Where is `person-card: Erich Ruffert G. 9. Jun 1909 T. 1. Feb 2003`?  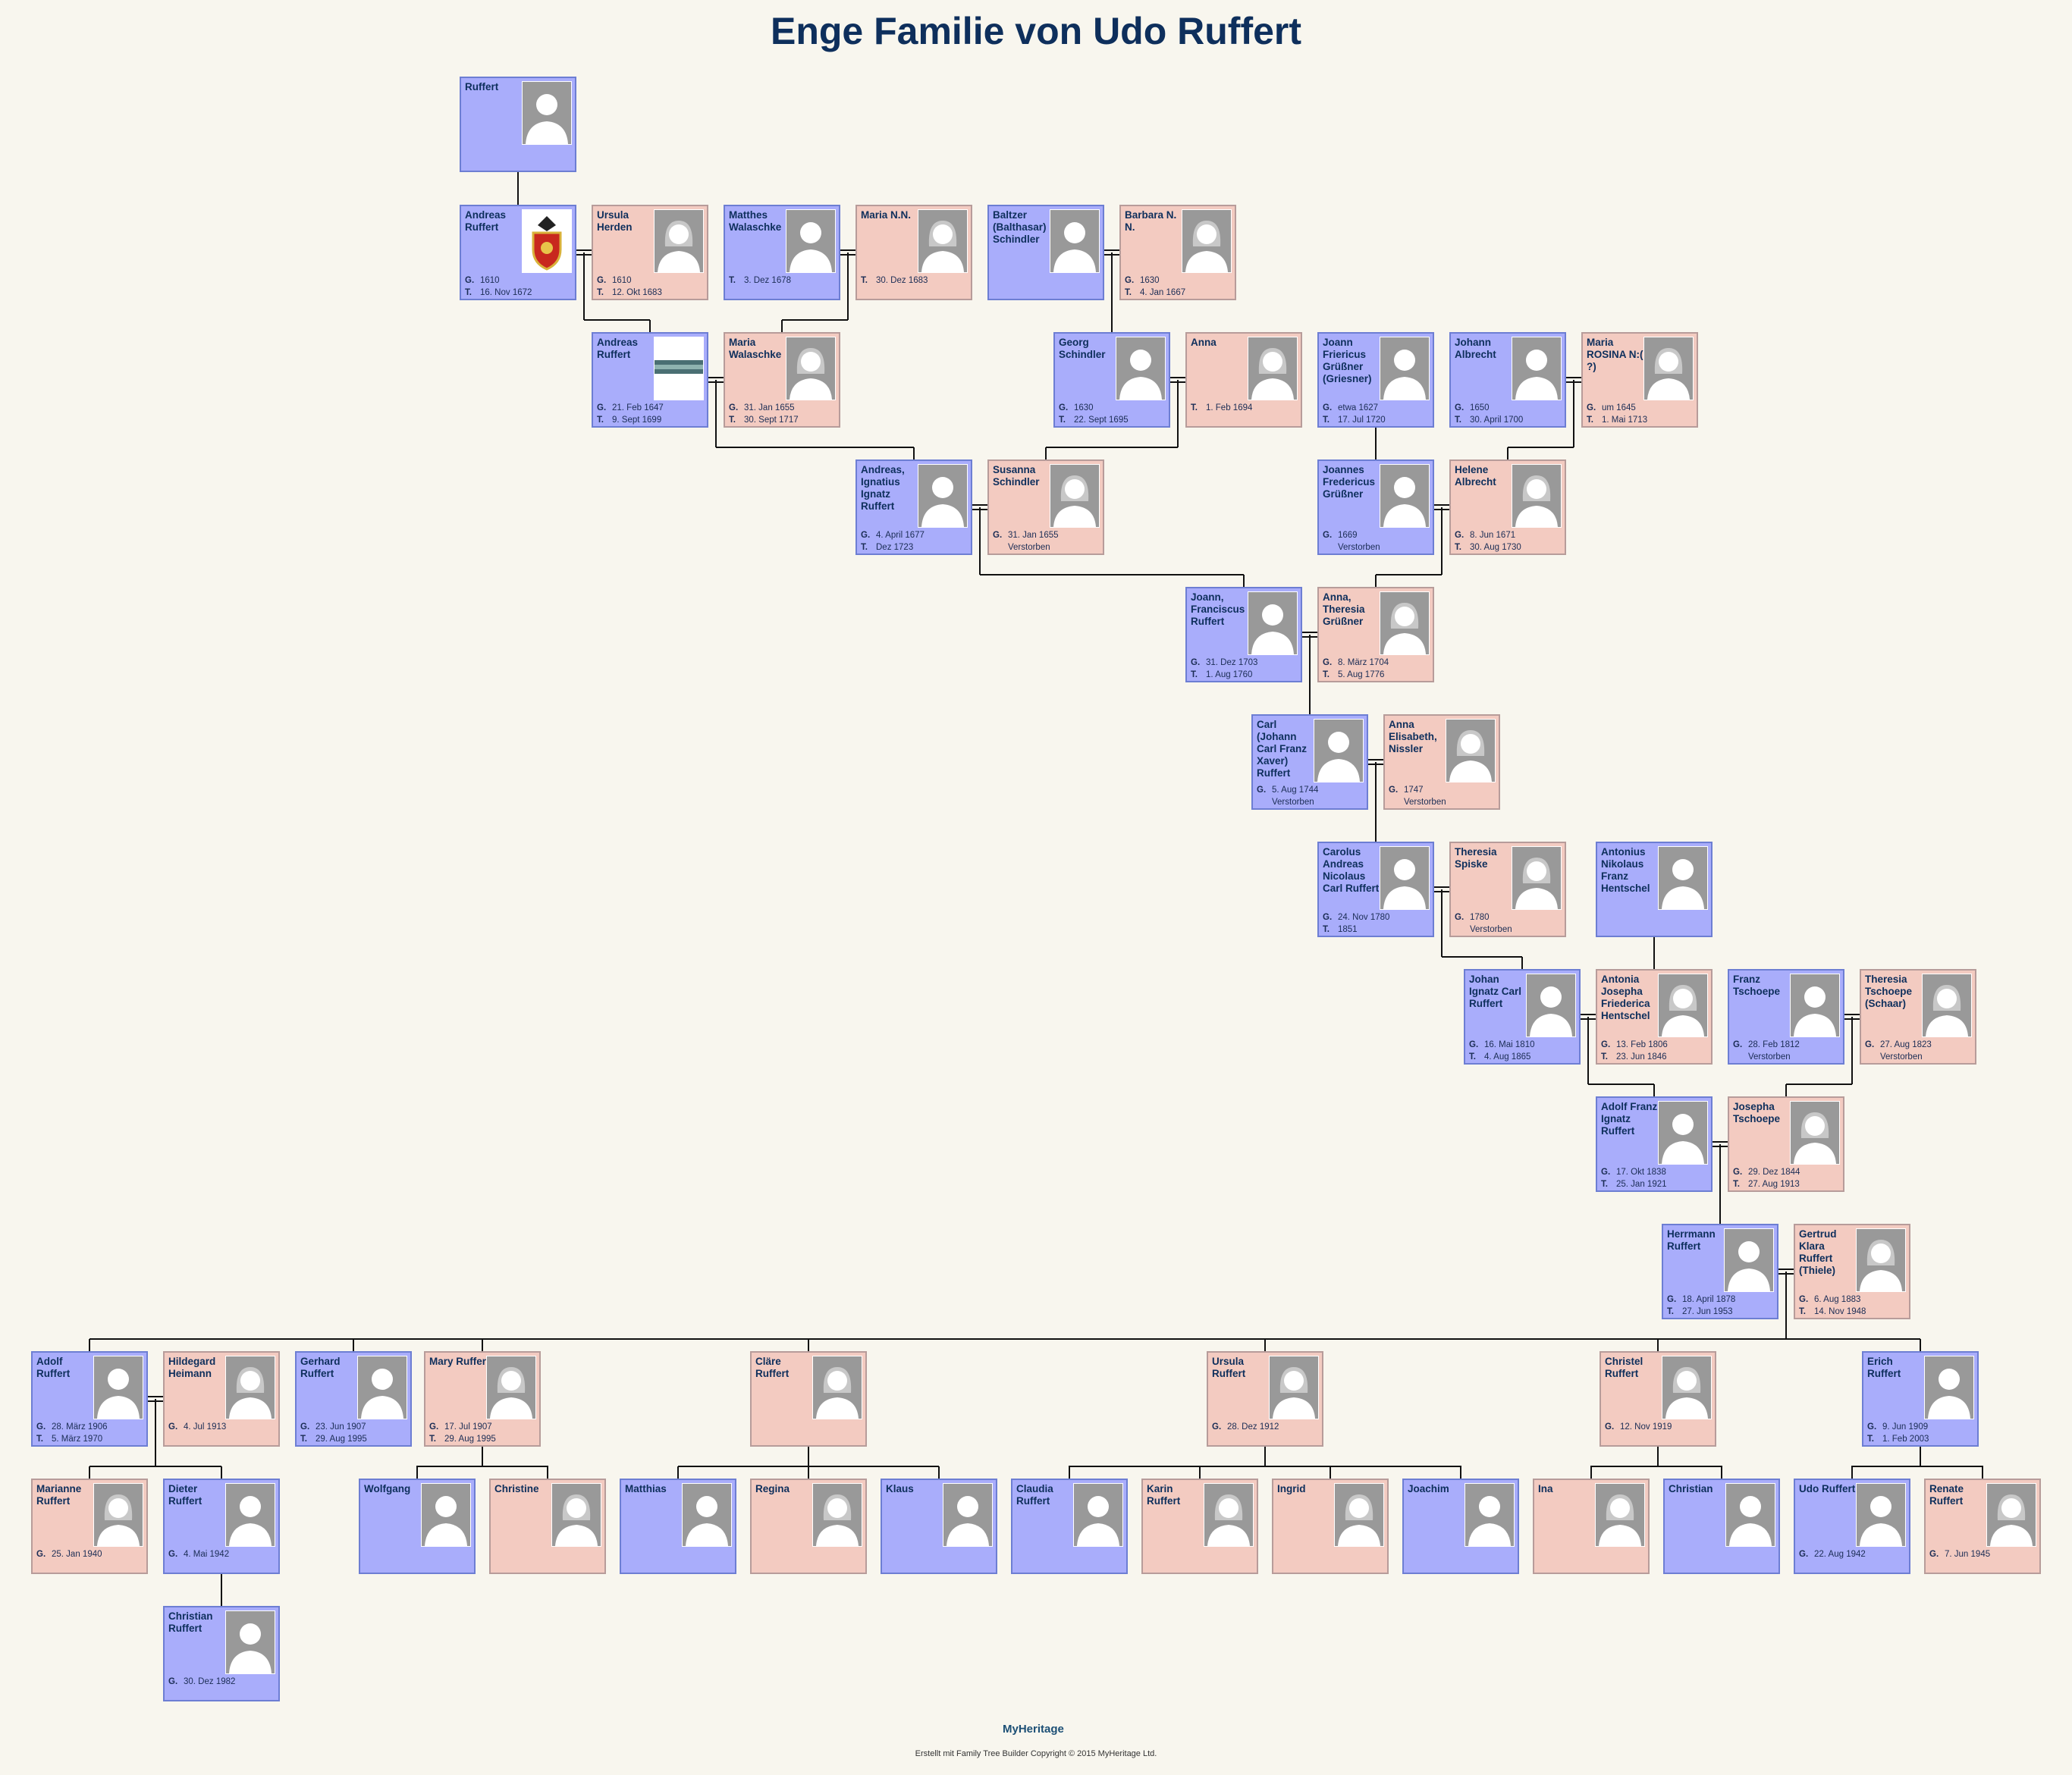
person-card: Erich Ruffert G. 9. Jun 1909 T. 1. Feb 2003 is located at coordinates (1920, 1399).